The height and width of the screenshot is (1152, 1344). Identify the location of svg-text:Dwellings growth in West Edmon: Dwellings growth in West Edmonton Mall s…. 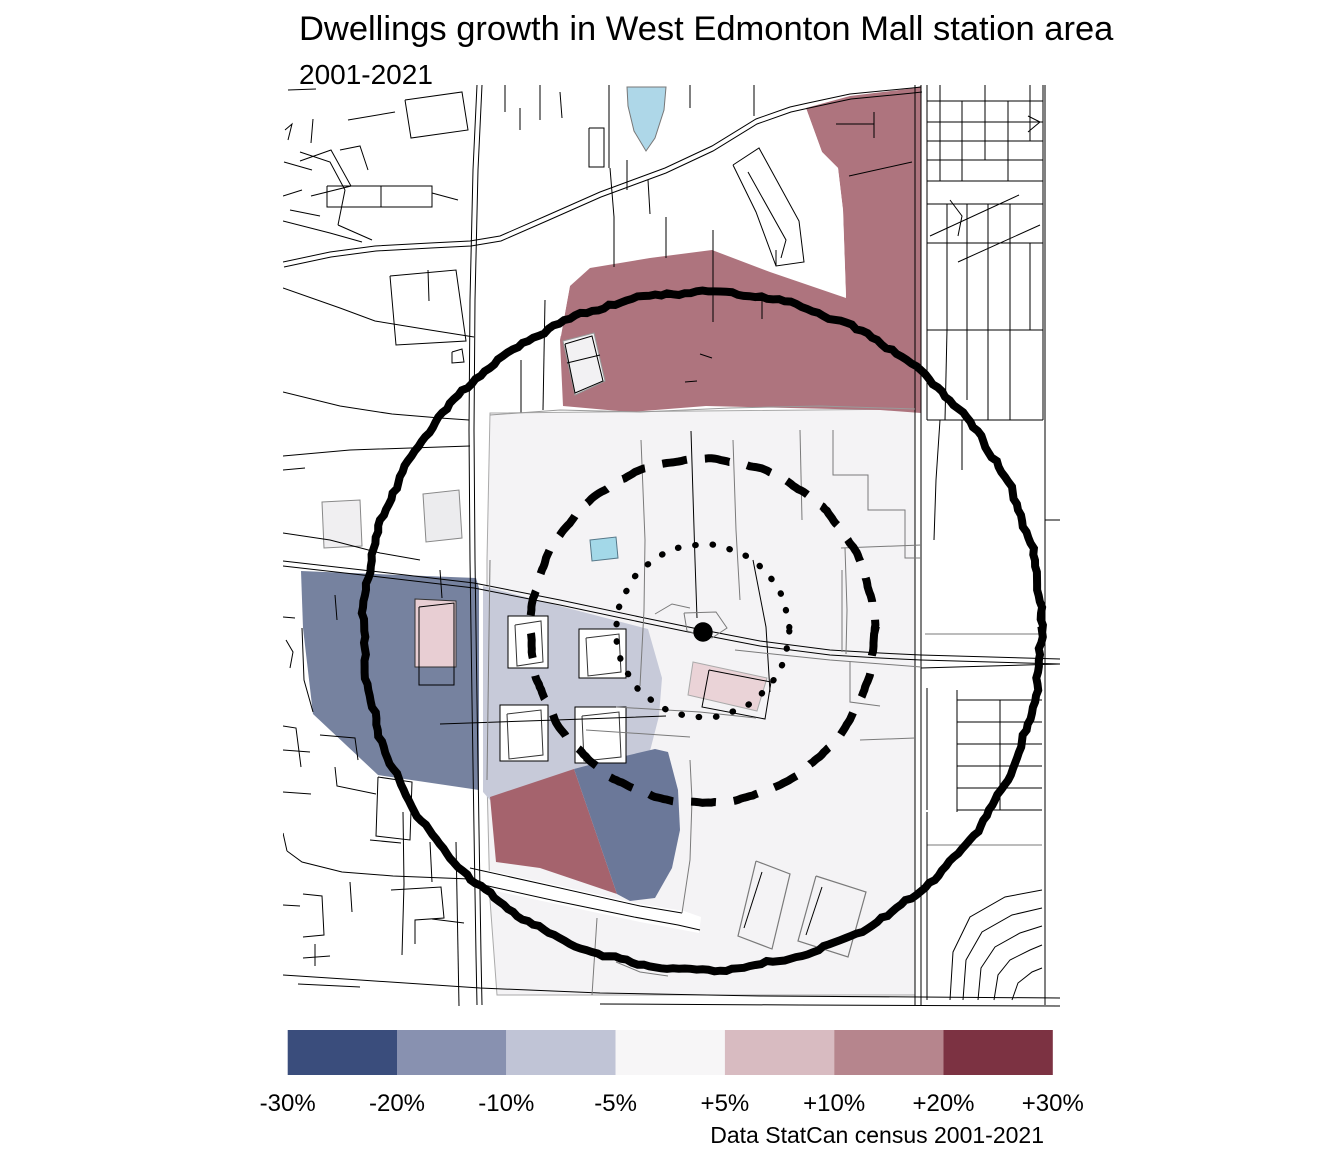
(706, 29).